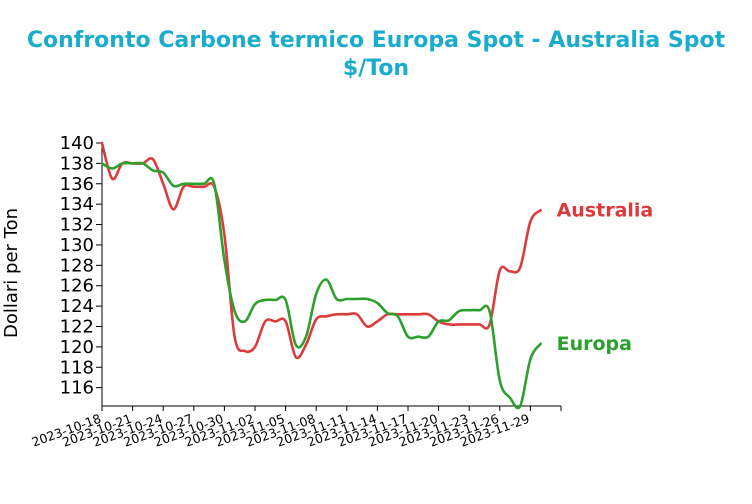  What do you see at coordinates (594, 344) in the screenshot?
I see `series-label-europa: Europa` at bounding box center [594, 344].